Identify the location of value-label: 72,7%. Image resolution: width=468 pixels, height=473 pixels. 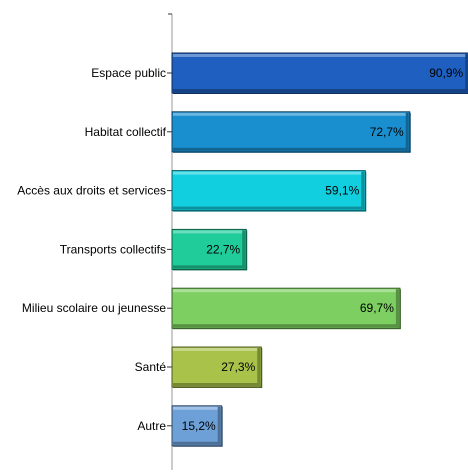
(387, 132).